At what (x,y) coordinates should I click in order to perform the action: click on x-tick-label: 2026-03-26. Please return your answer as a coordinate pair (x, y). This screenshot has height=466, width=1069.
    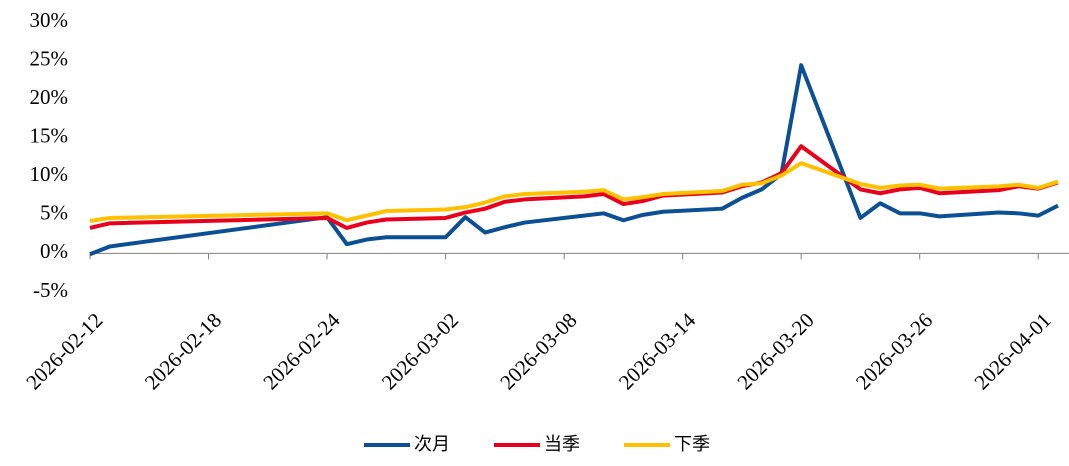
    Looking at the image, I should click on (894, 351).